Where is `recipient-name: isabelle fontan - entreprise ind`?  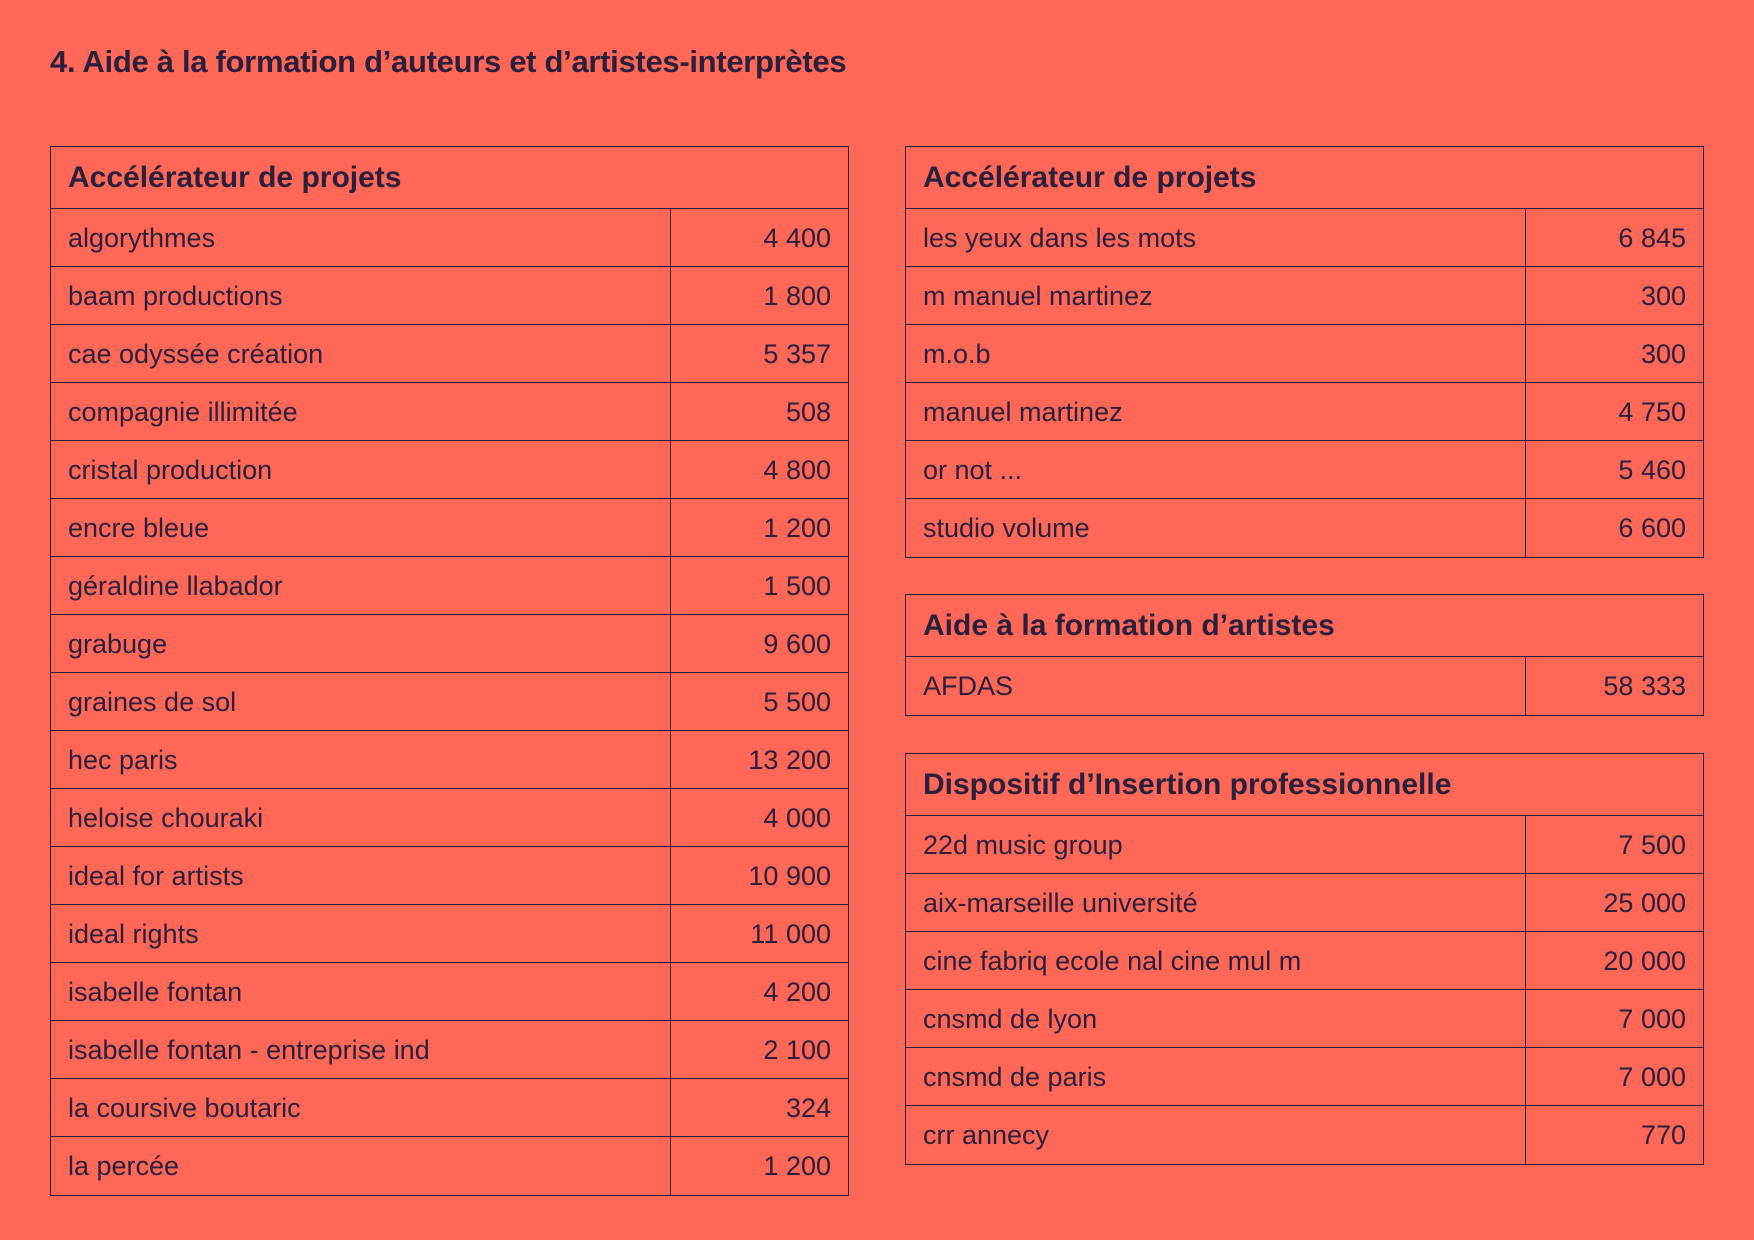 recipient-name: isabelle fontan - entreprise ind is located at coordinates (361, 1049).